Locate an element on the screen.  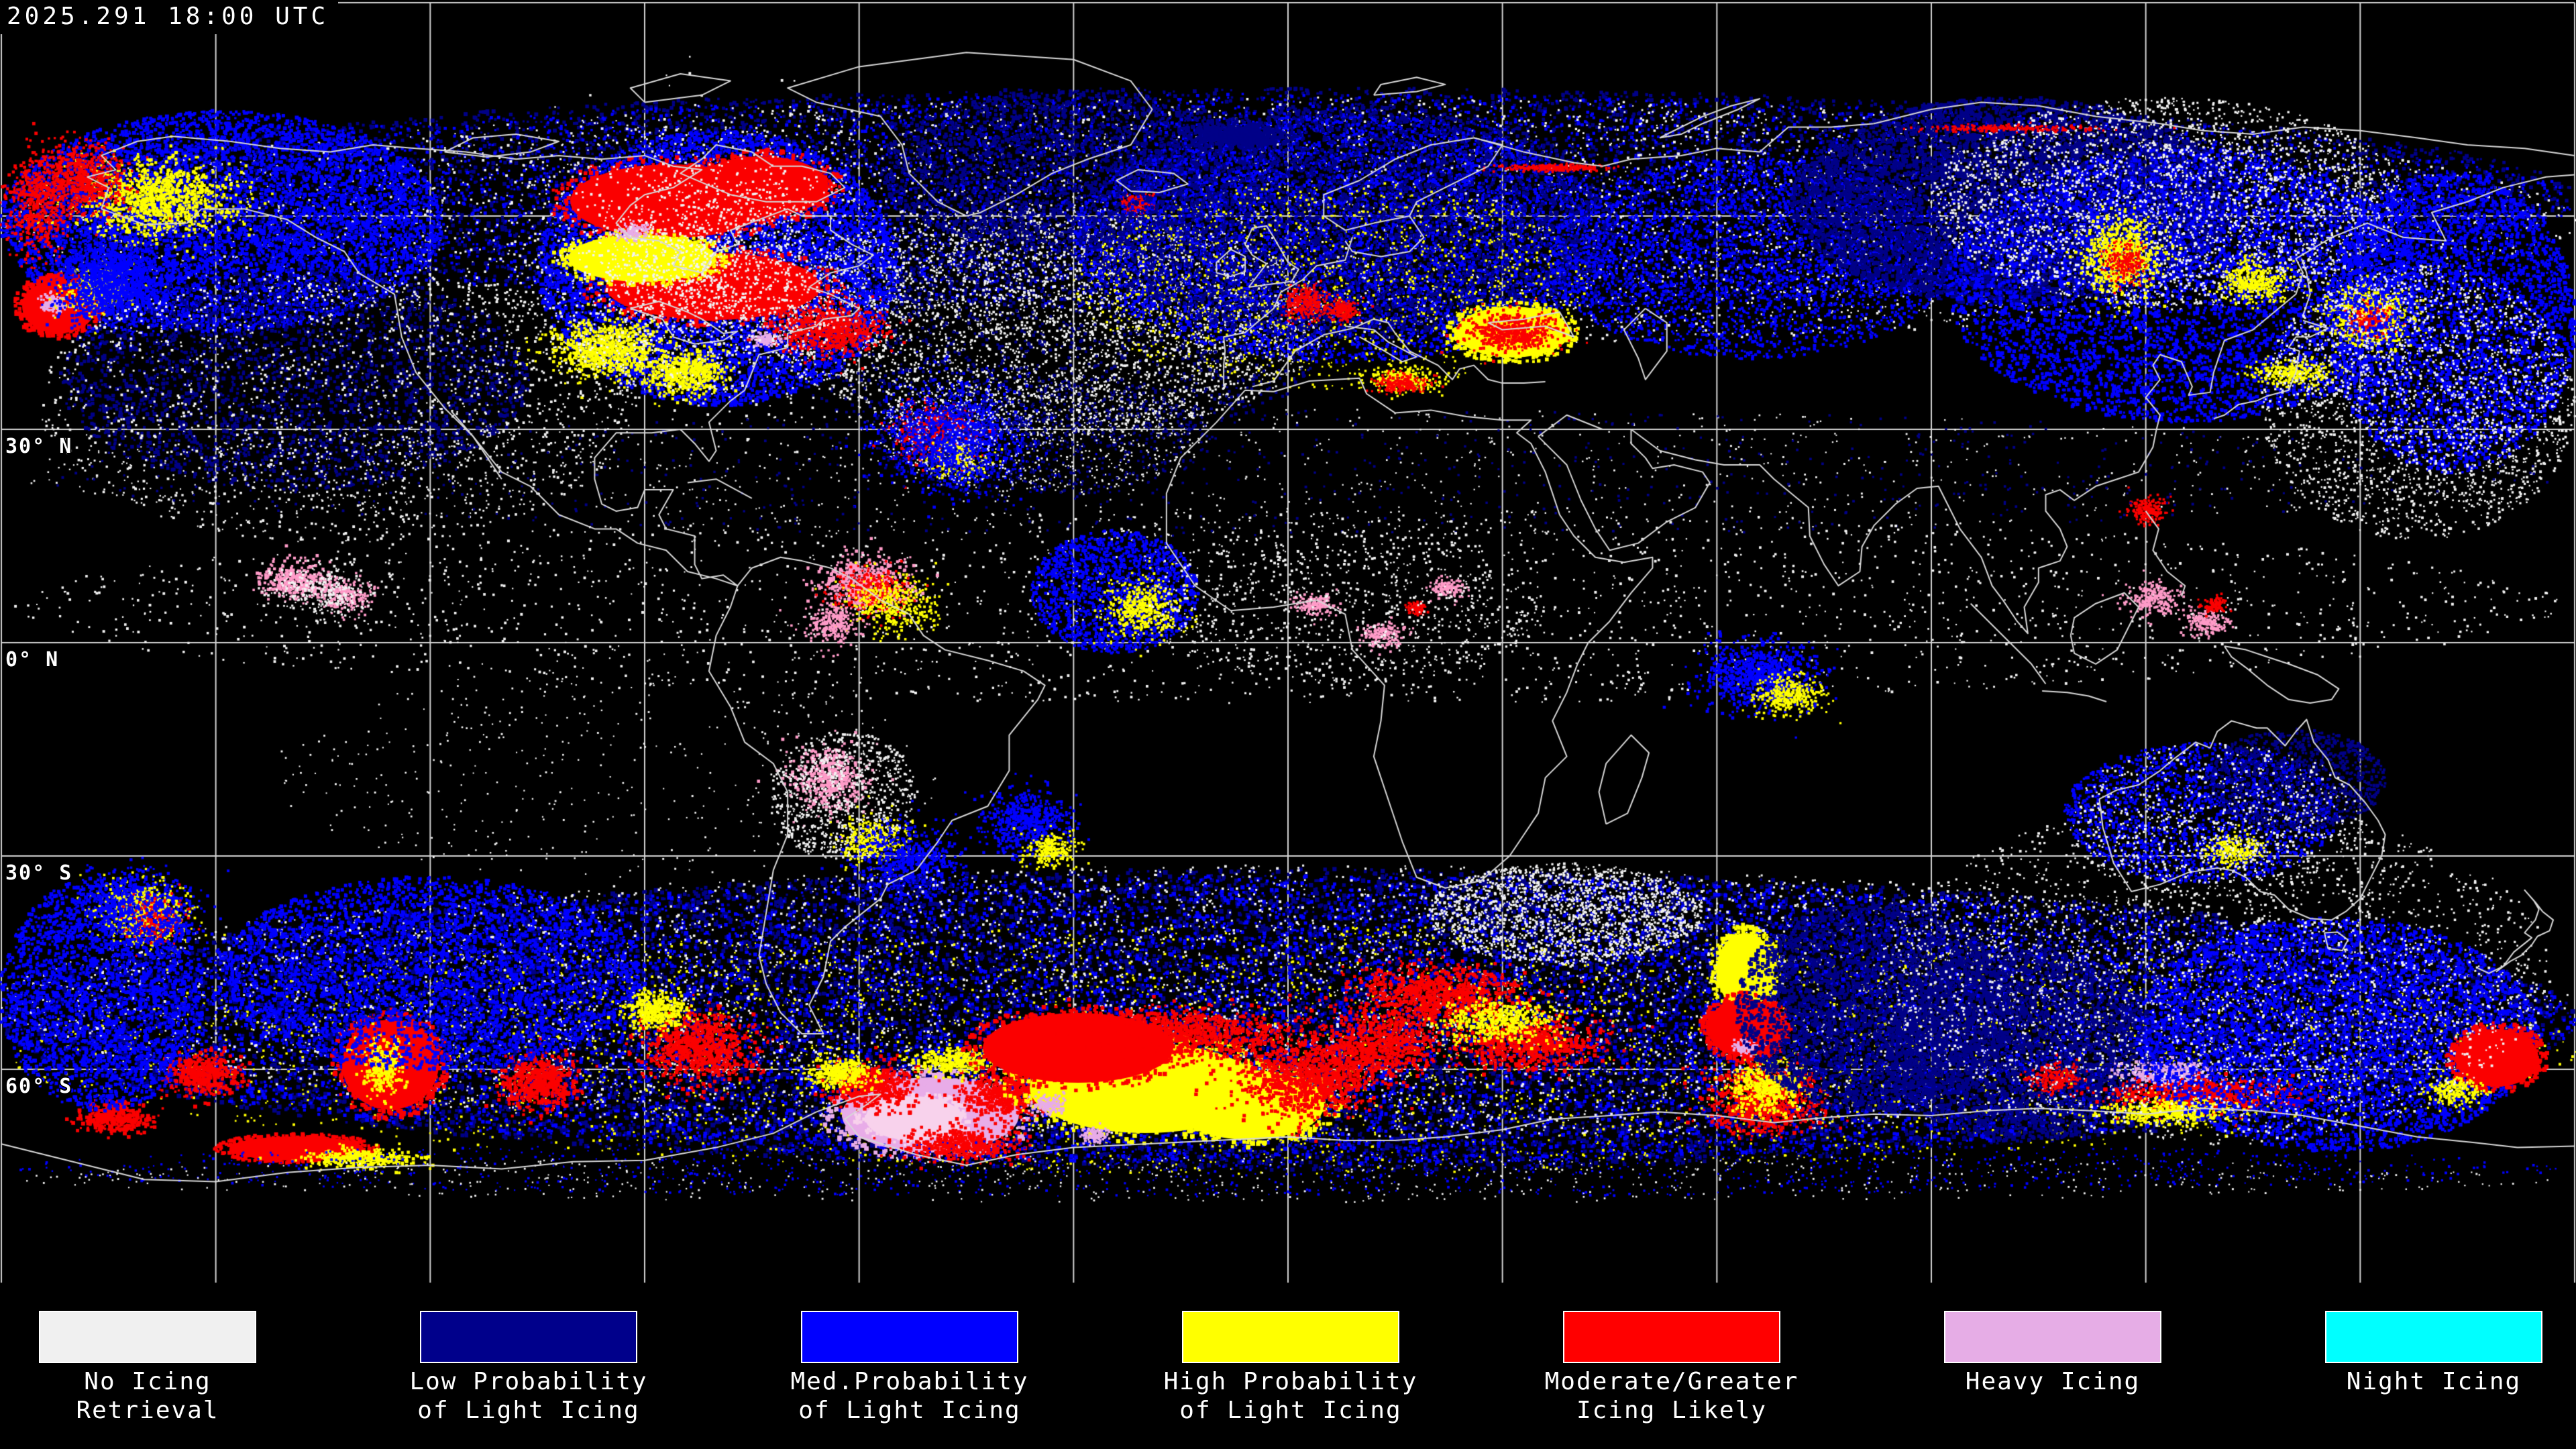
lat-label: 60° S is located at coordinates (39, 1086).